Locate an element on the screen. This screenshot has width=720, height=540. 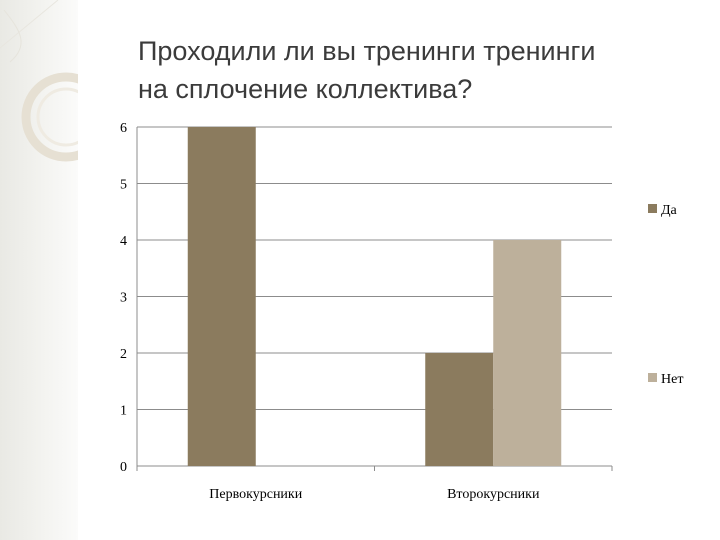
y-tick-label: 3 is located at coordinates (123, 298).